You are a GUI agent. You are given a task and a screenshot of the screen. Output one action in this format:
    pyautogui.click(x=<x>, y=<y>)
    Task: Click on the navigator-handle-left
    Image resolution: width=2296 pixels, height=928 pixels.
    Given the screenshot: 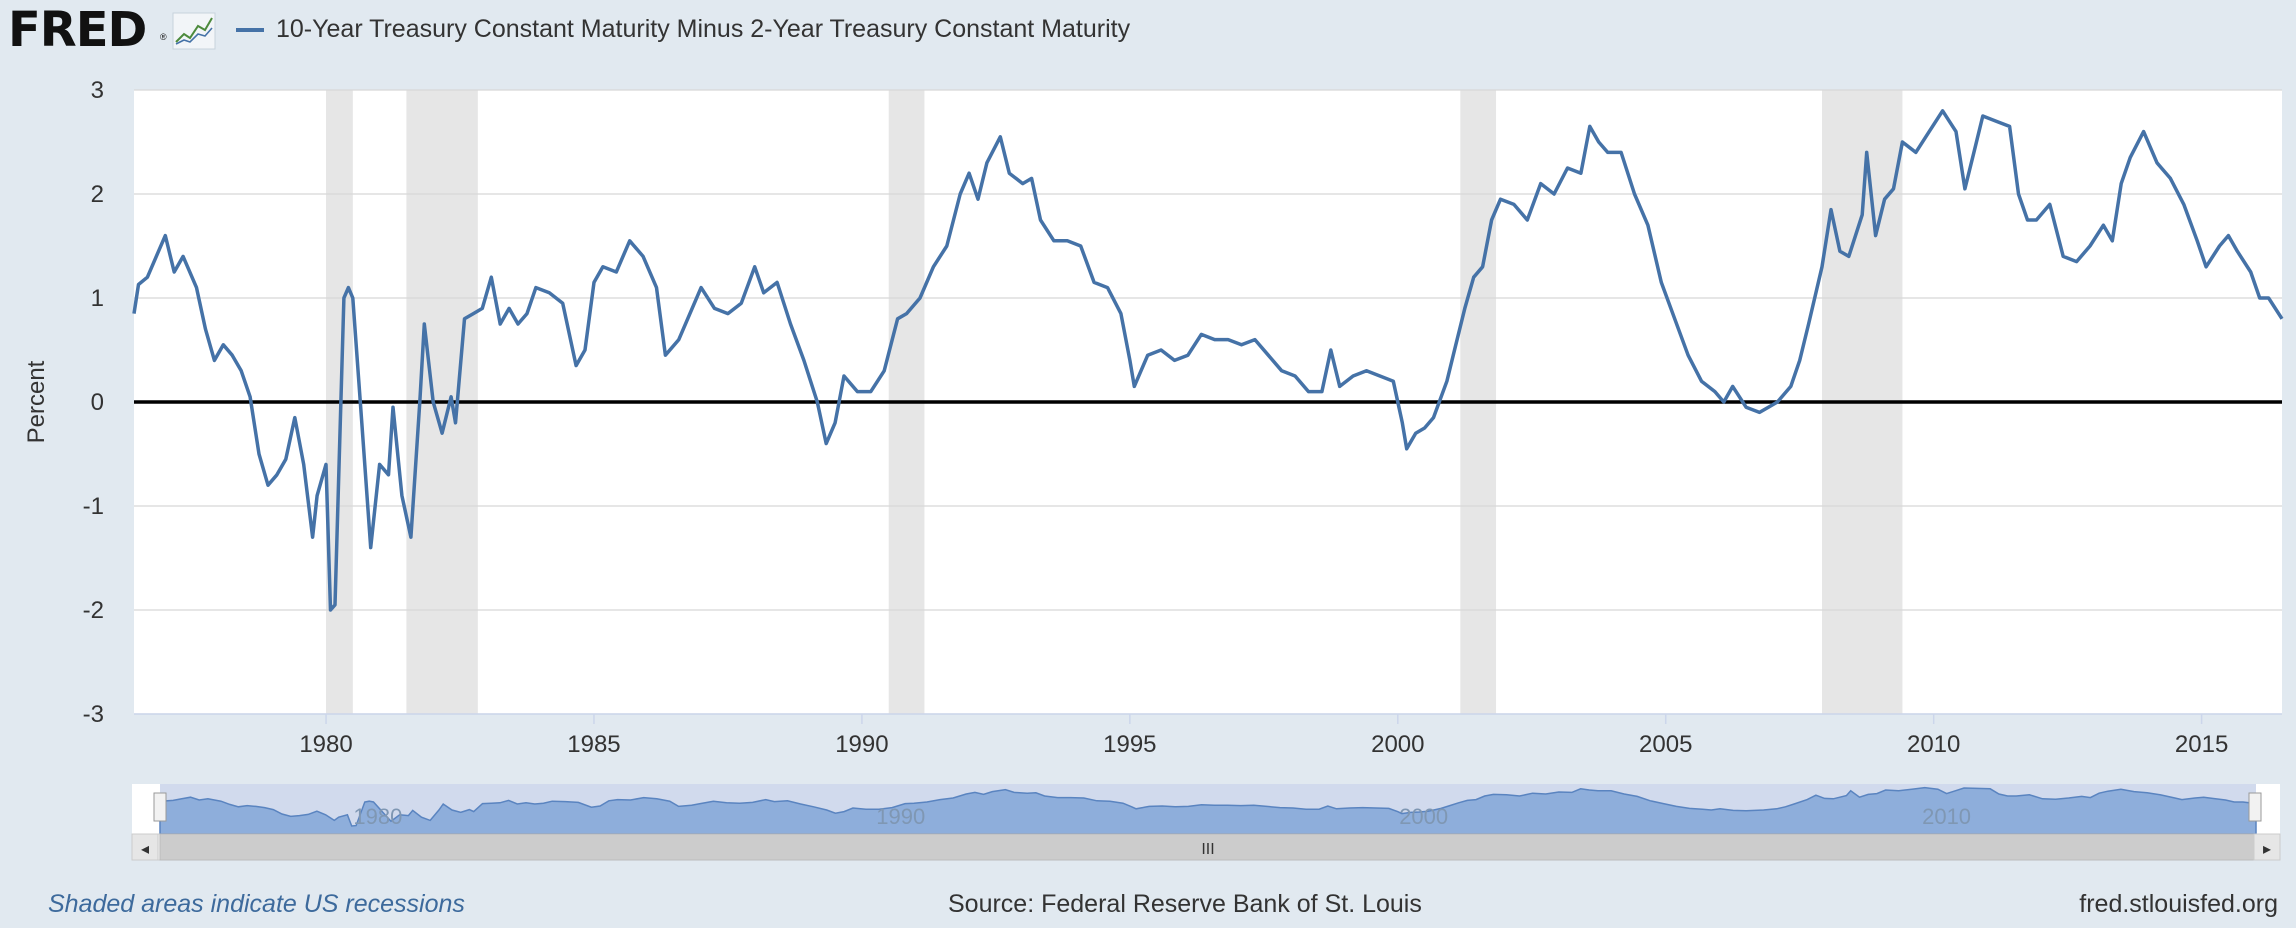 What is the action you would take?
    pyautogui.click(x=160, y=807)
    